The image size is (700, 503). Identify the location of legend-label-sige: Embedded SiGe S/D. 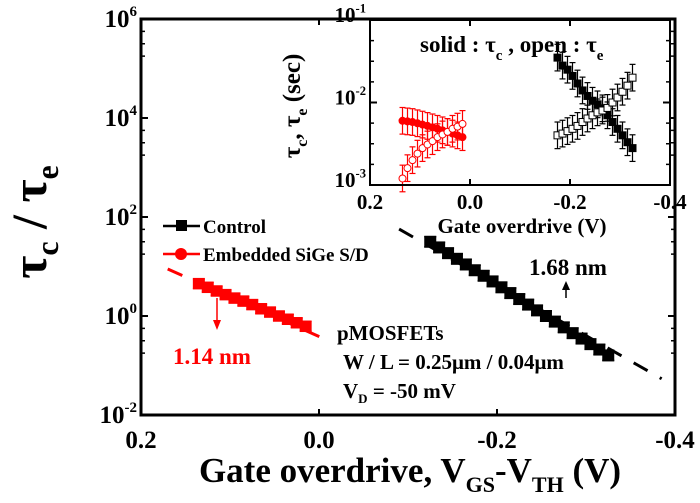
(286, 255).